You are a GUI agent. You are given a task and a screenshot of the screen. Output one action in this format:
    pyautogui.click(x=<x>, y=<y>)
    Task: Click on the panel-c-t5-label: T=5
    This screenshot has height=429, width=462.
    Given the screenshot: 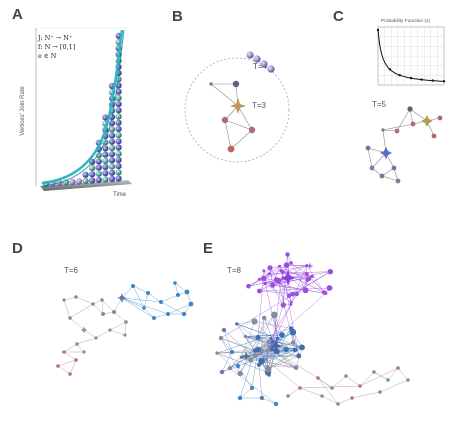 What is the action you would take?
    pyautogui.click(x=379, y=104)
    